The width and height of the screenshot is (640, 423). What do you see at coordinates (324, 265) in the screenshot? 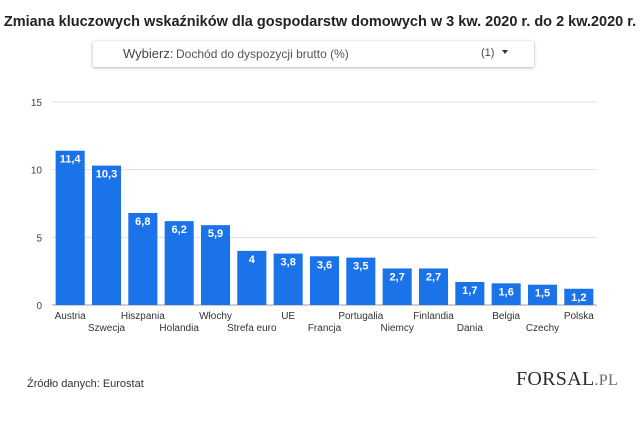
I see `data-label: 3,6` at bounding box center [324, 265].